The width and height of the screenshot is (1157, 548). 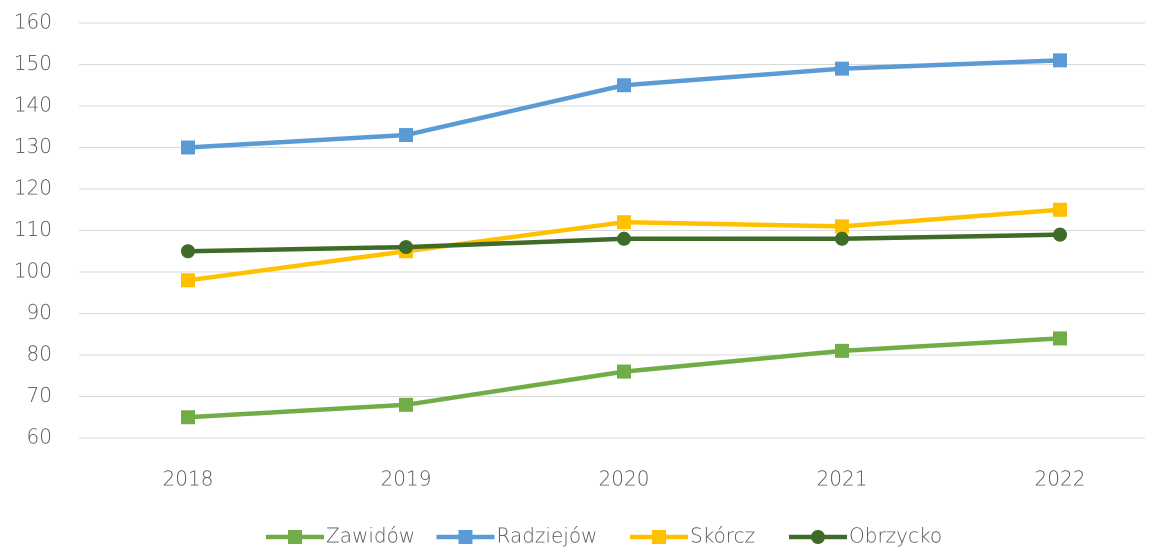 I want to click on x-tick-label: 2019, so click(x=406, y=479).